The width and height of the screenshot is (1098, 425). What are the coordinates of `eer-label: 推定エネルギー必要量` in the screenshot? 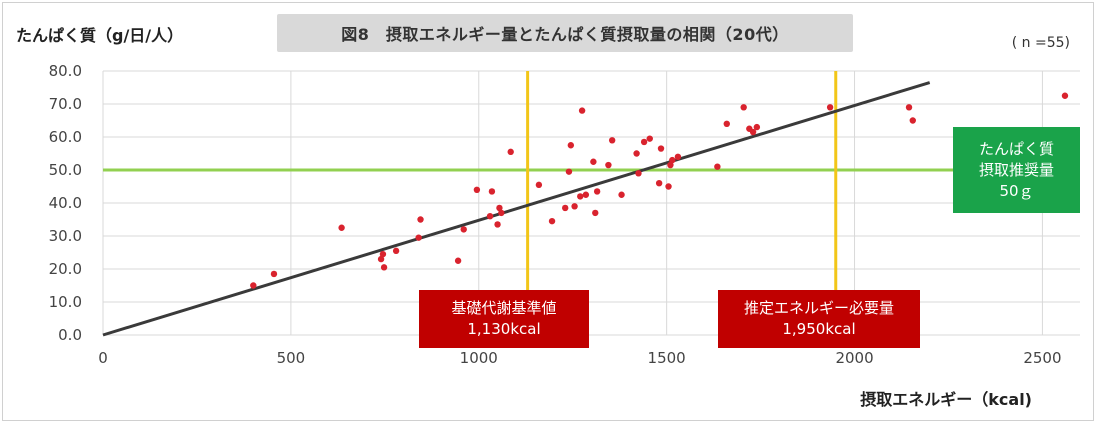 It's located at (818, 308).